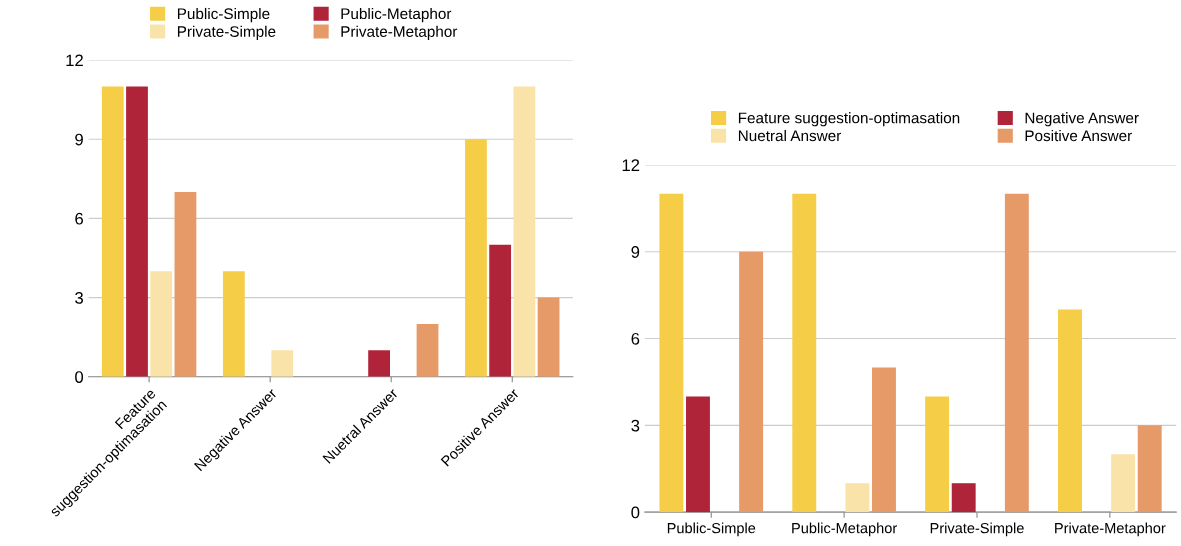 The image size is (1181, 546). Describe the element at coordinates (844, 529) in the screenshot. I see `x-tick-label: Public-Metaphor` at that location.